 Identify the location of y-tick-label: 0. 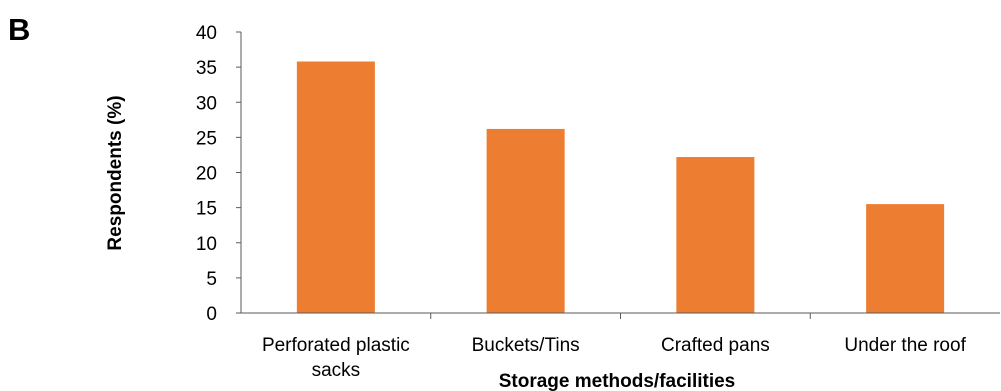
(211, 314).